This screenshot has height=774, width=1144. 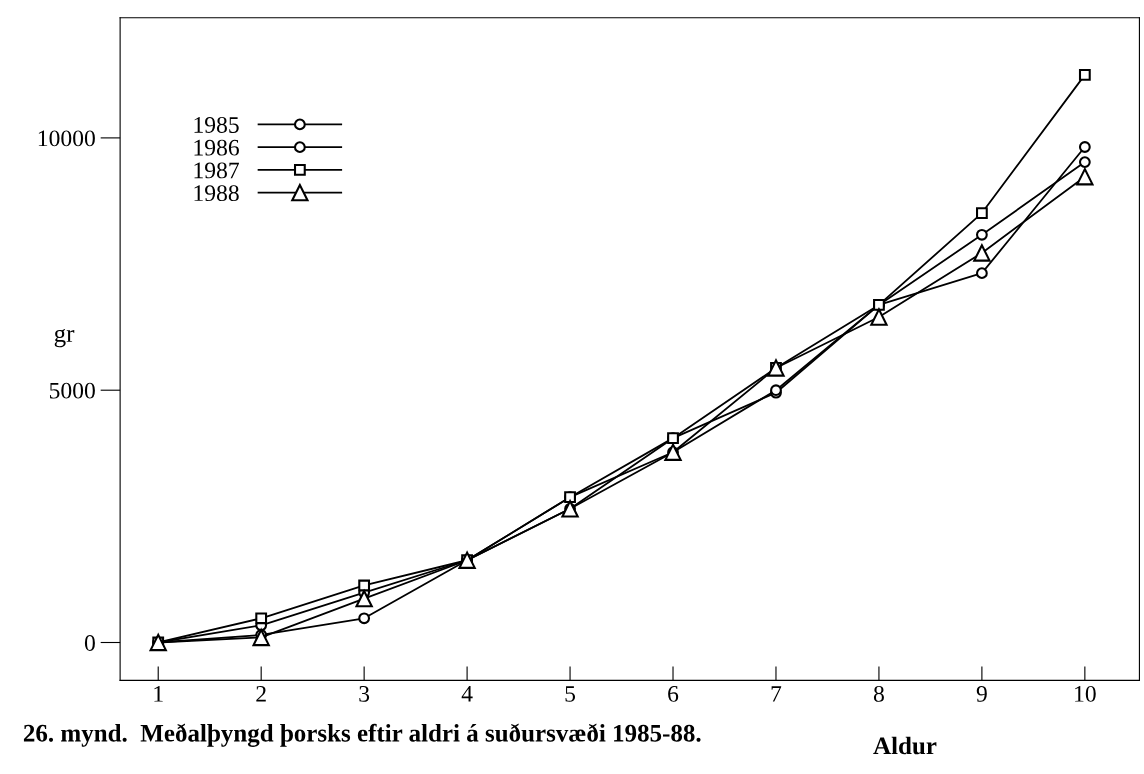 I want to click on x-tick-label: 5, so click(x=570, y=694).